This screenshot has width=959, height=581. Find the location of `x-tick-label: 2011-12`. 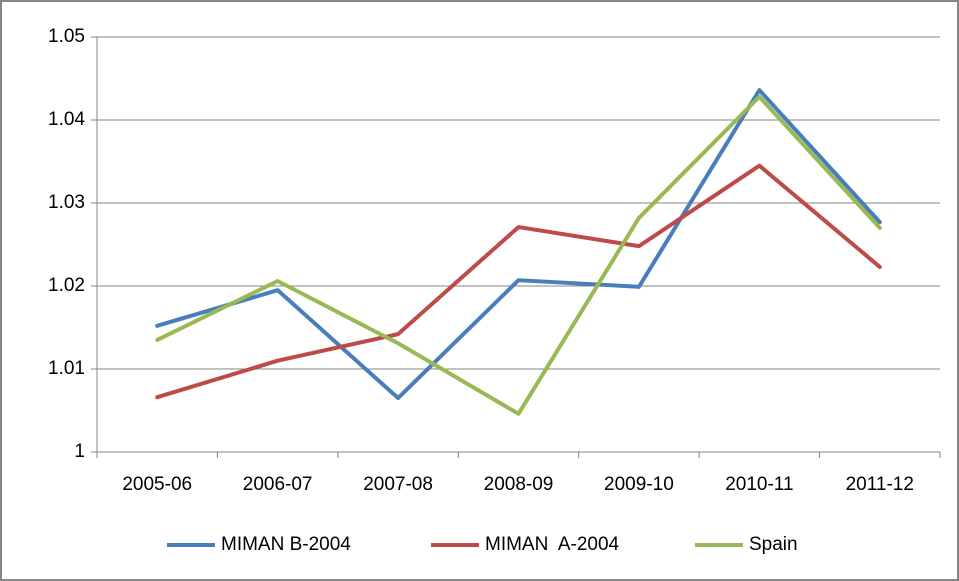

x-tick-label: 2011-12 is located at coordinates (880, 484).